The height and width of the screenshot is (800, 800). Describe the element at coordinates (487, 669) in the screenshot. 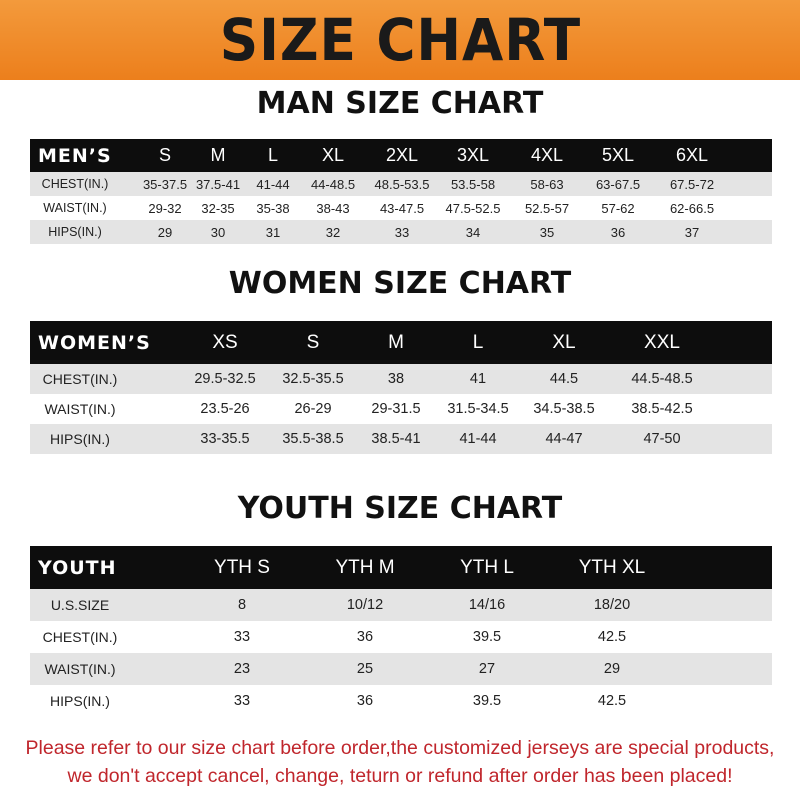

I see `table-cell: 27` at that location.